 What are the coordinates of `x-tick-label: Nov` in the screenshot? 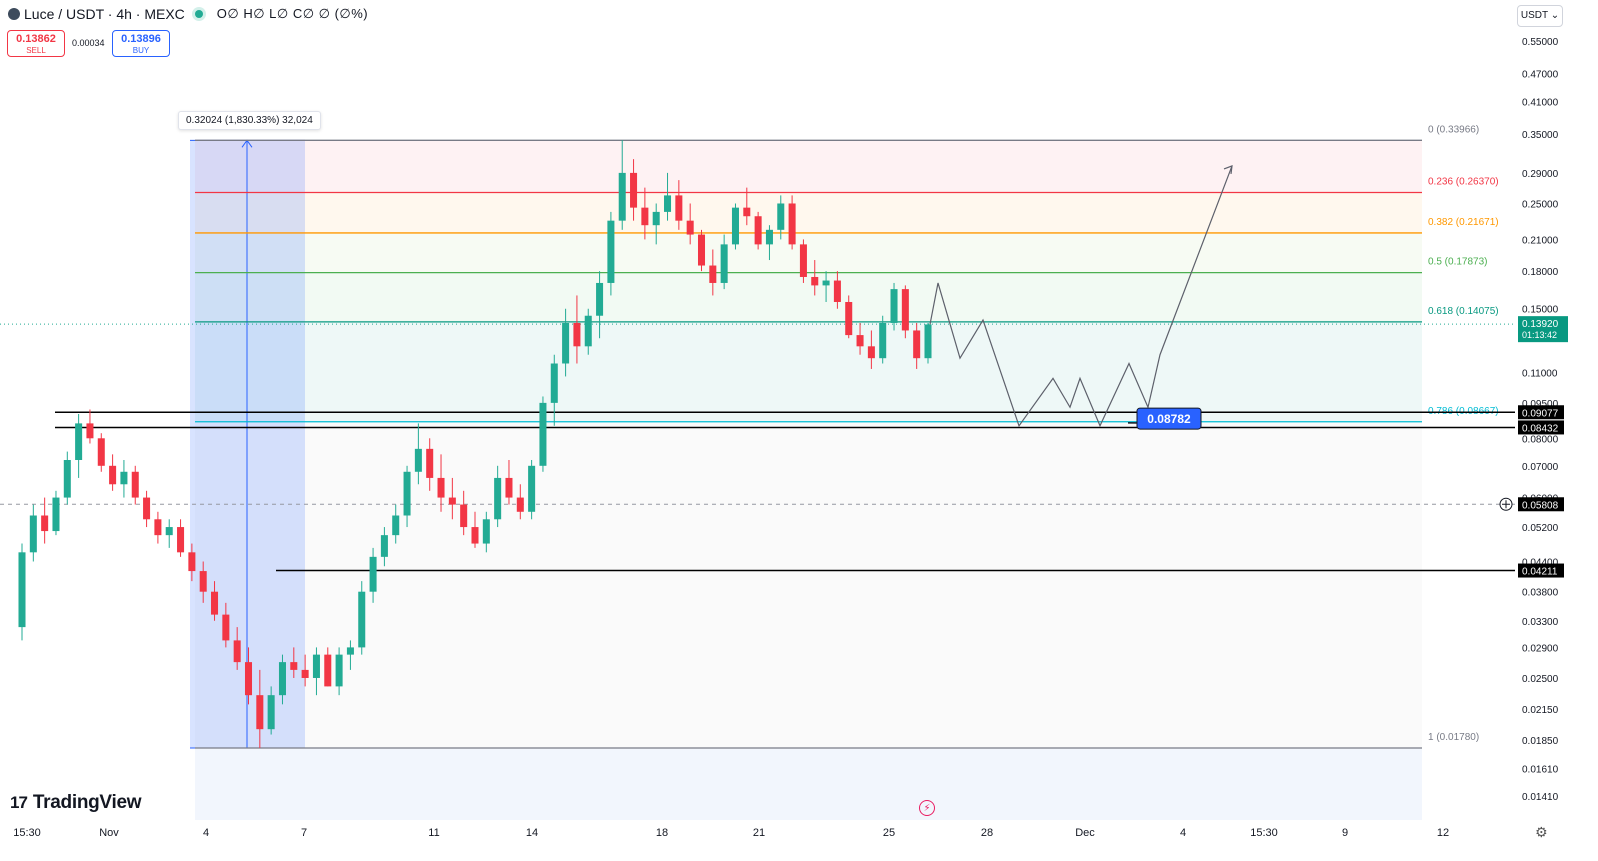 It's located at (109, 833).